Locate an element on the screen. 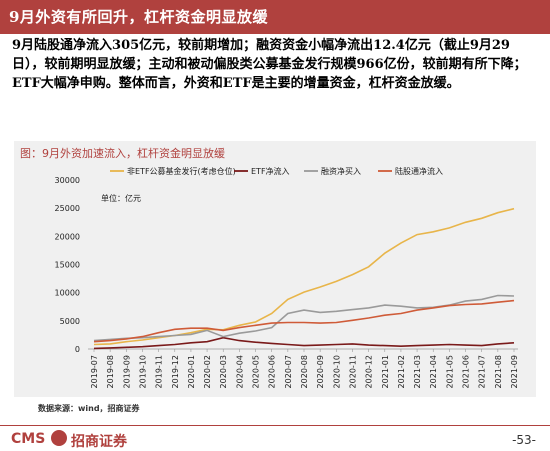 Image resolution: width=550 pixels, height=451 pixels. y-tick-label: 5000 is located at coordinates (70, 321).